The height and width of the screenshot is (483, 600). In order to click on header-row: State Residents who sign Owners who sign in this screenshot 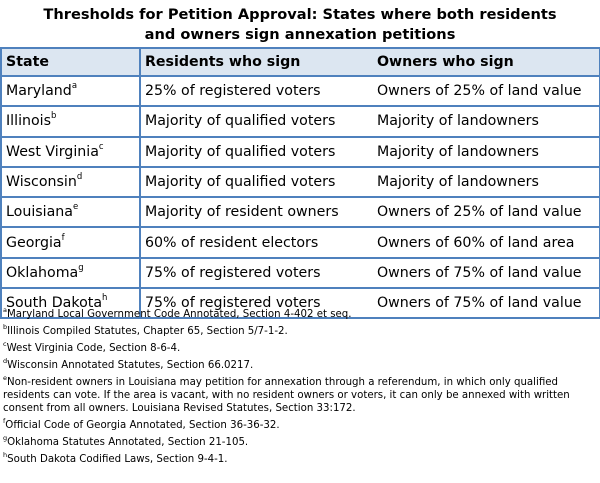, I will do `click(300, 62)`.